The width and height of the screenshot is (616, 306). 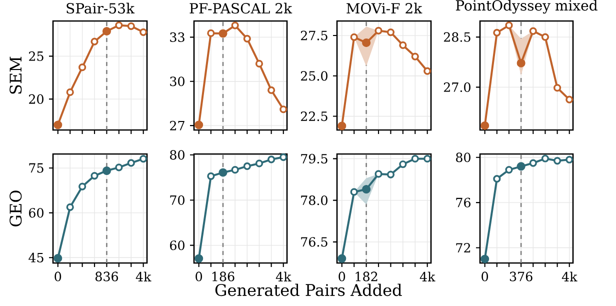 I want to click on y-tick-label: 25.0, so click(x=314, y=76).